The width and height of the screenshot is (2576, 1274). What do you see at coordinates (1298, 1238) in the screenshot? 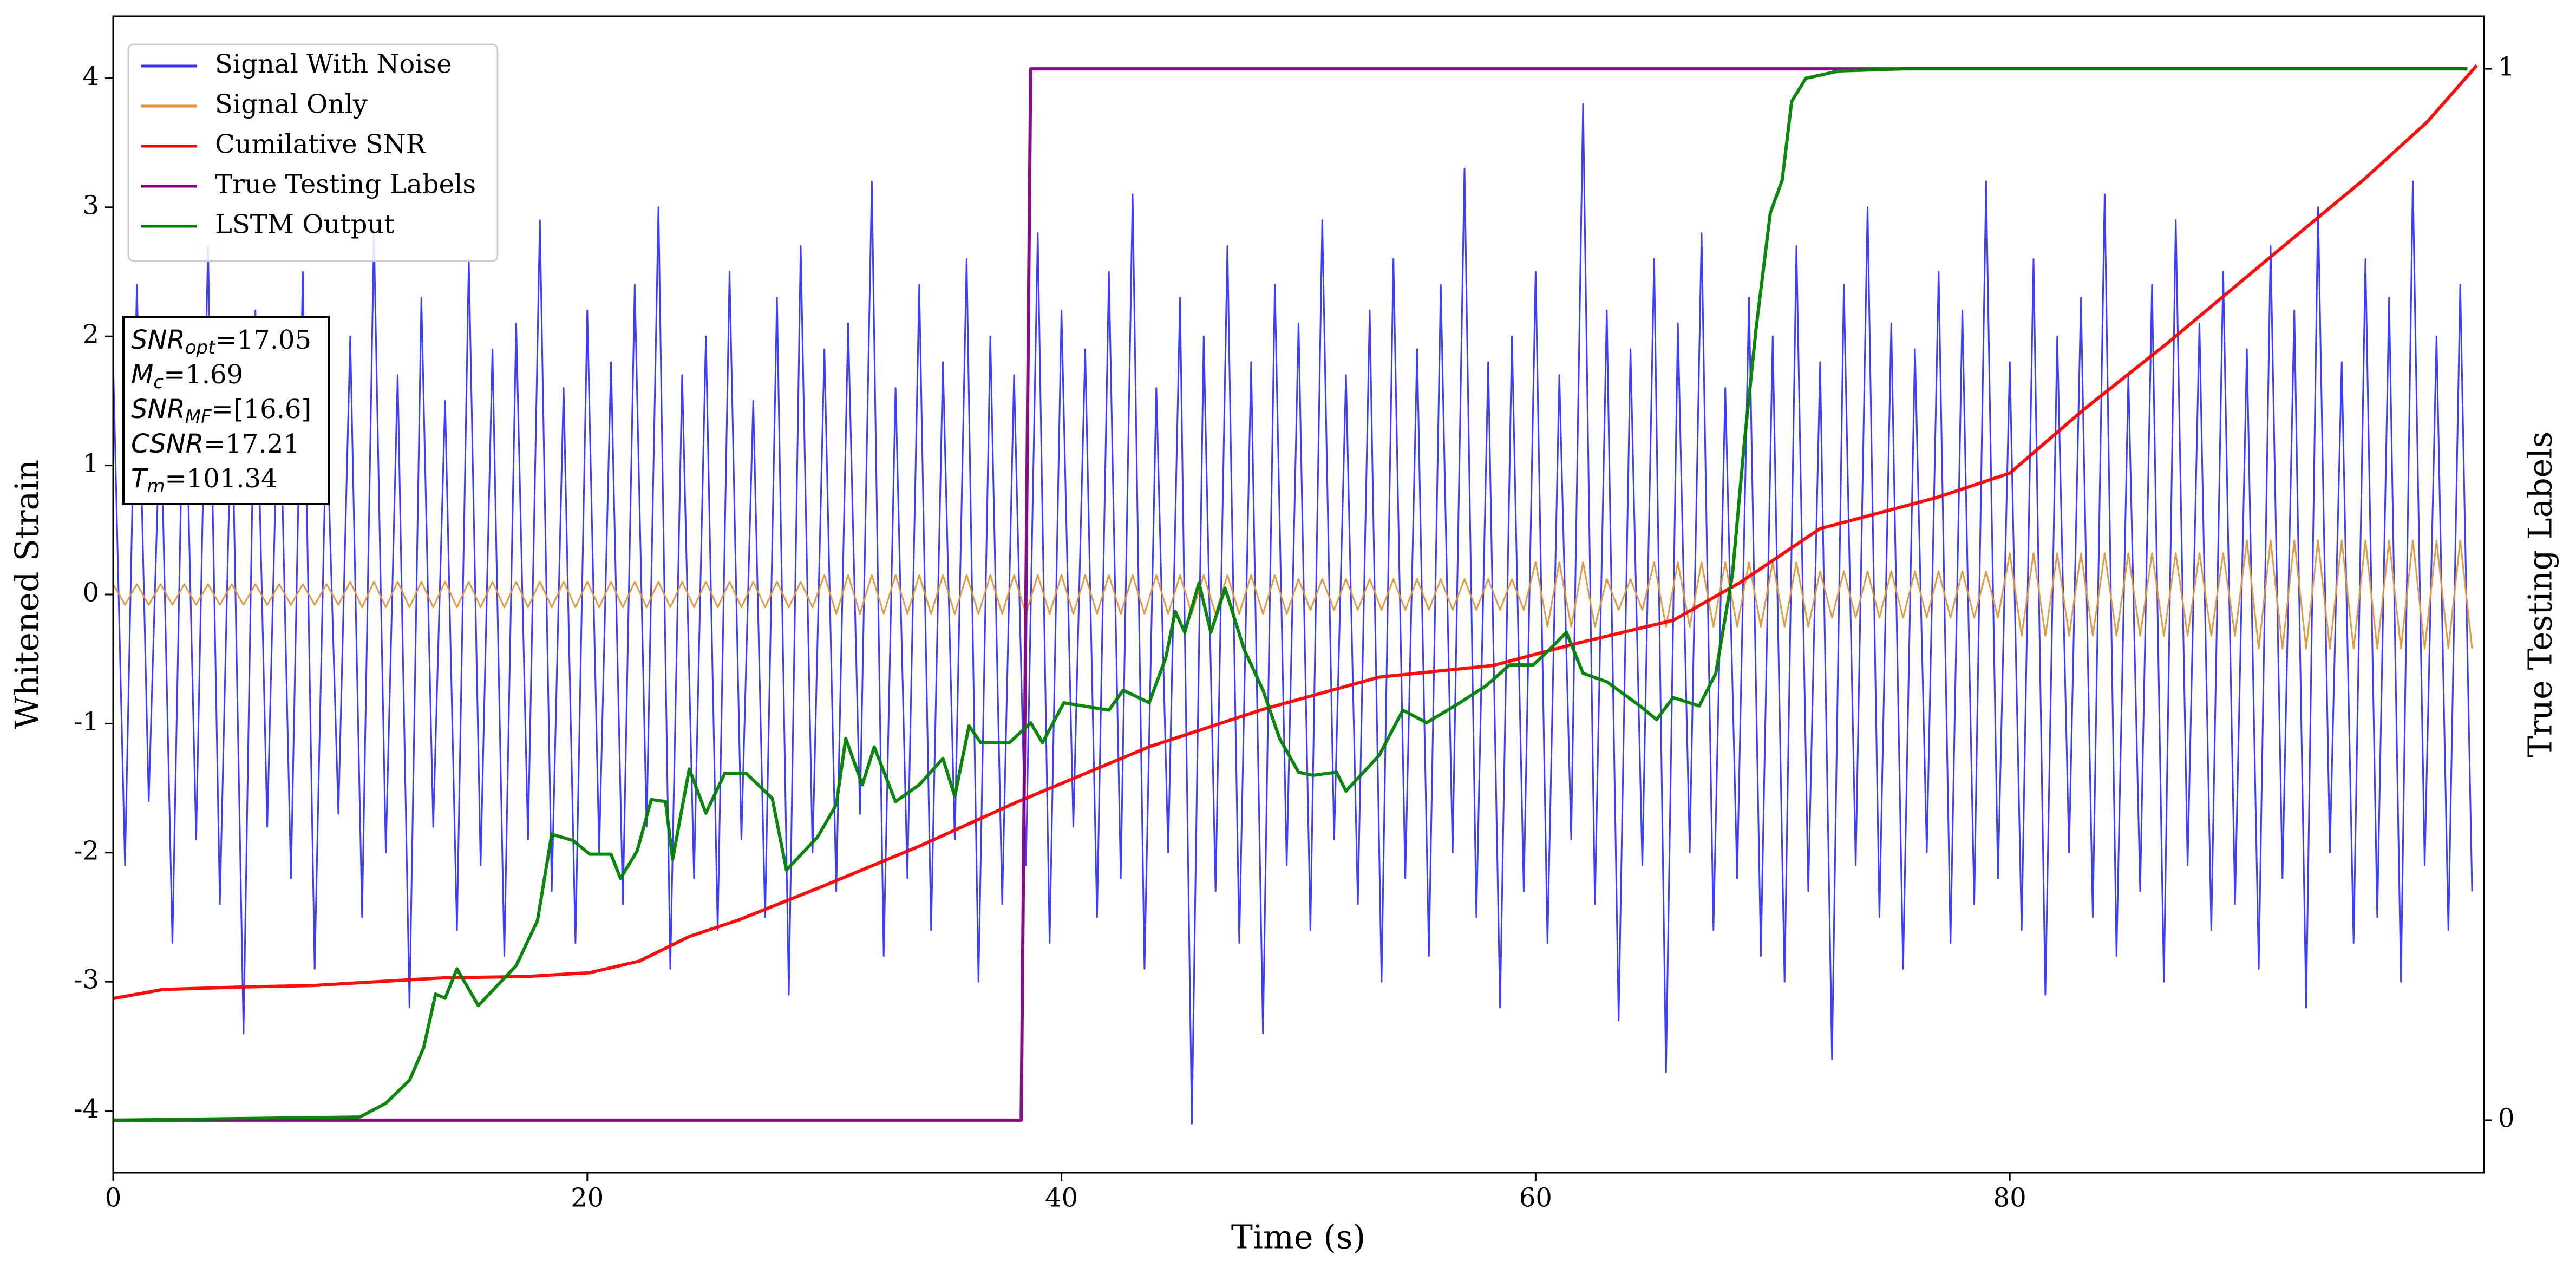
I see `x-axis-label: Time (s)` at bounding box center [1298, 1238].